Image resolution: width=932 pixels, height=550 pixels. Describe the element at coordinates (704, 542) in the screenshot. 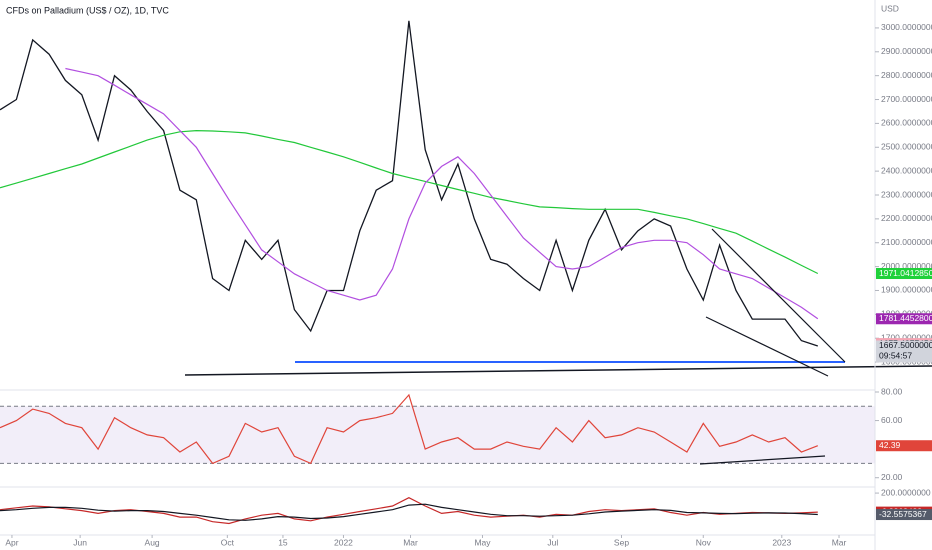

I see `x-tick-label: Nov` at that location.